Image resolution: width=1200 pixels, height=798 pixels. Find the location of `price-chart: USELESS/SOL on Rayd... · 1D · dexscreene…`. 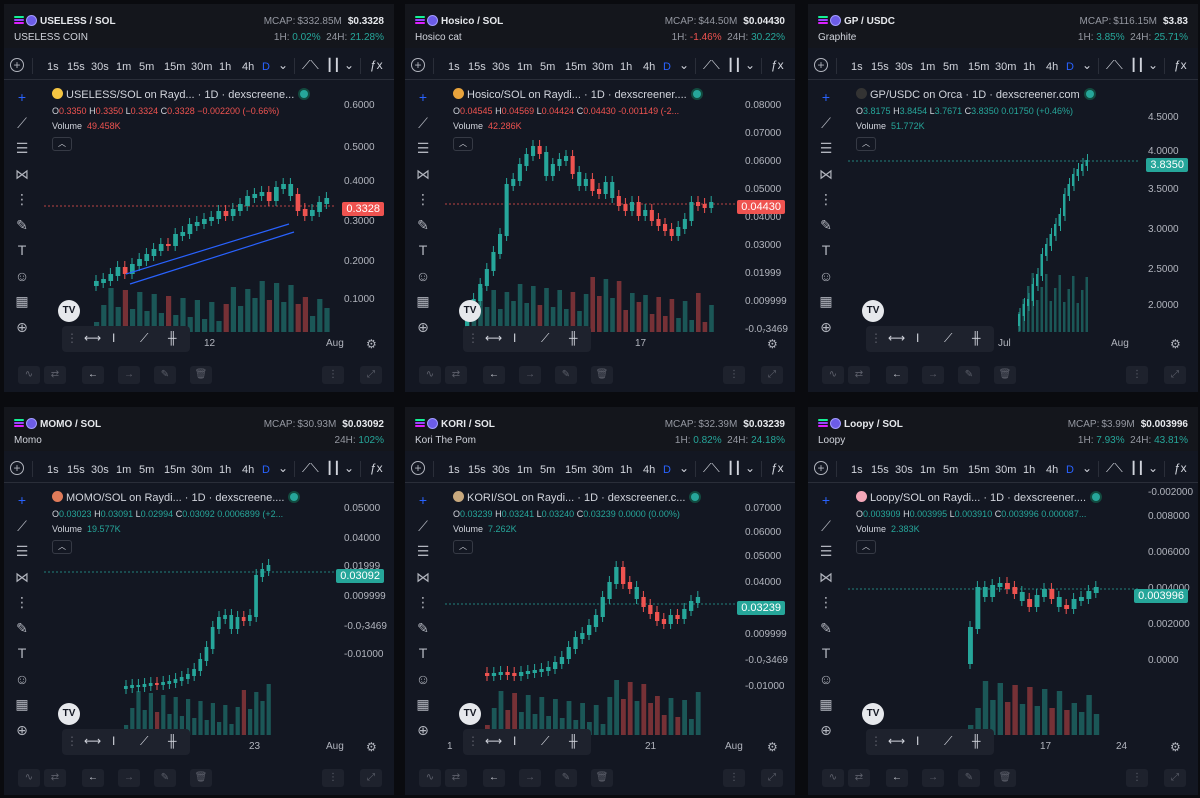

price-chart: USELESS/SOL on Rayd... · 1D · dexscreene… is located at coordinates (219, 221).